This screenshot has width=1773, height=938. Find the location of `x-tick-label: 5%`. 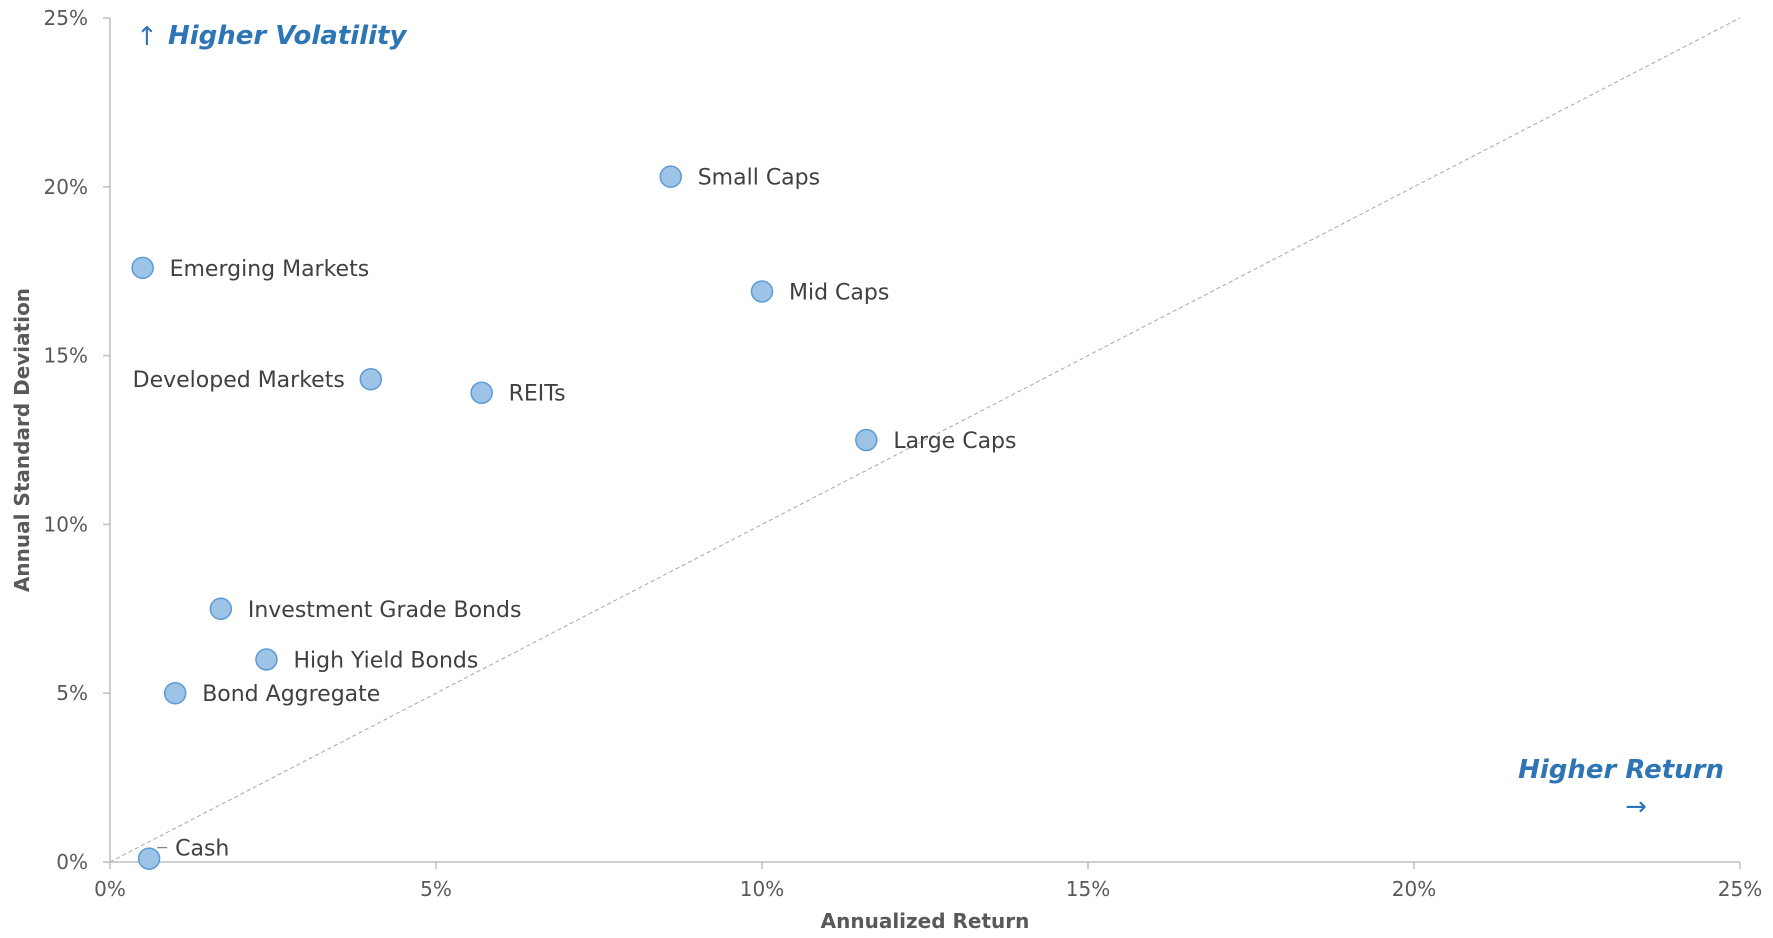

x-tick-label: 5% is located at coordinates (436, 889).